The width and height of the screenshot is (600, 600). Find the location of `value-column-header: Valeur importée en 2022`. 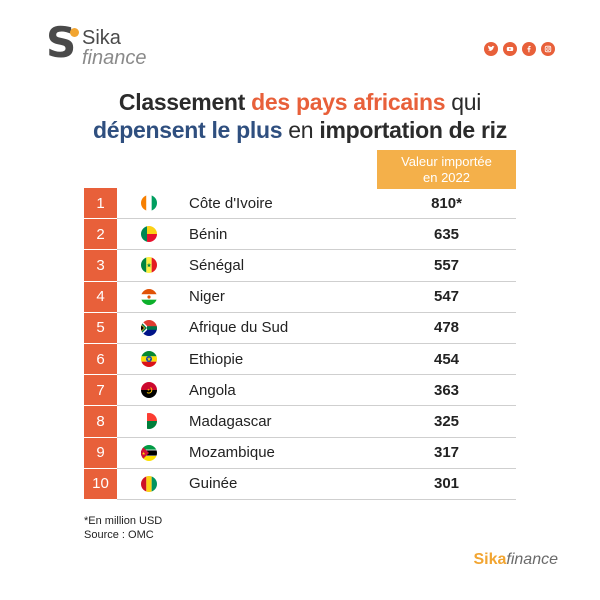

value-column-header: Valeur importée en 2022 is located at coordinates (446, 169).